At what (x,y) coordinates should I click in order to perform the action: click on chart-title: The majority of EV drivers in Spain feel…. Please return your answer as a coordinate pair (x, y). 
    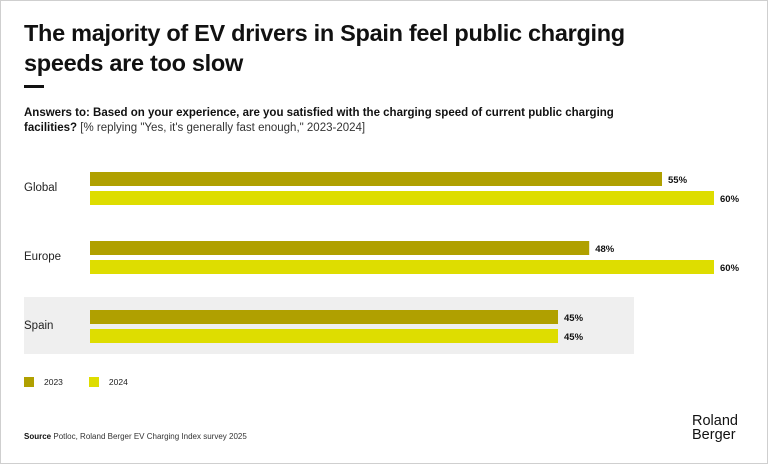
    Looking at the image, I should click on (324, 48).